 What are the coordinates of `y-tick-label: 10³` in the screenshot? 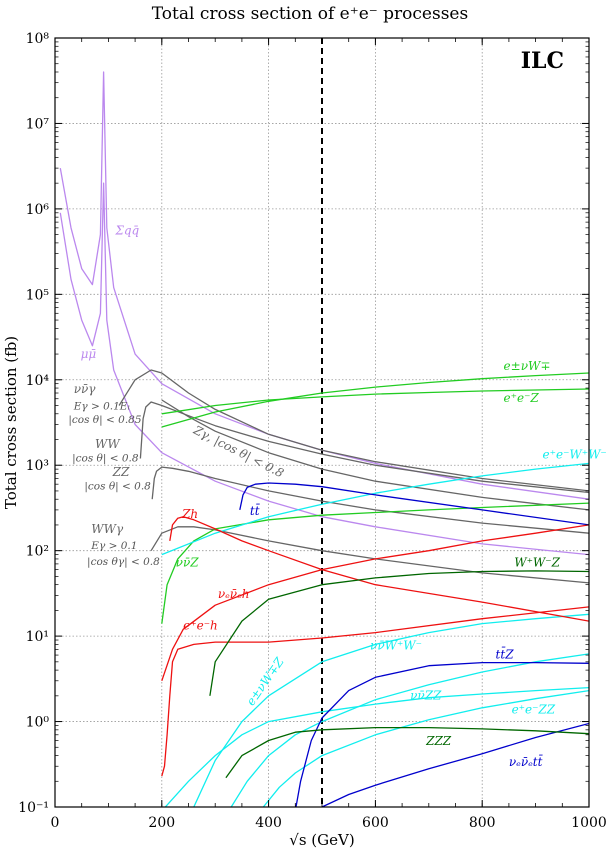 It's located at (37, 466).